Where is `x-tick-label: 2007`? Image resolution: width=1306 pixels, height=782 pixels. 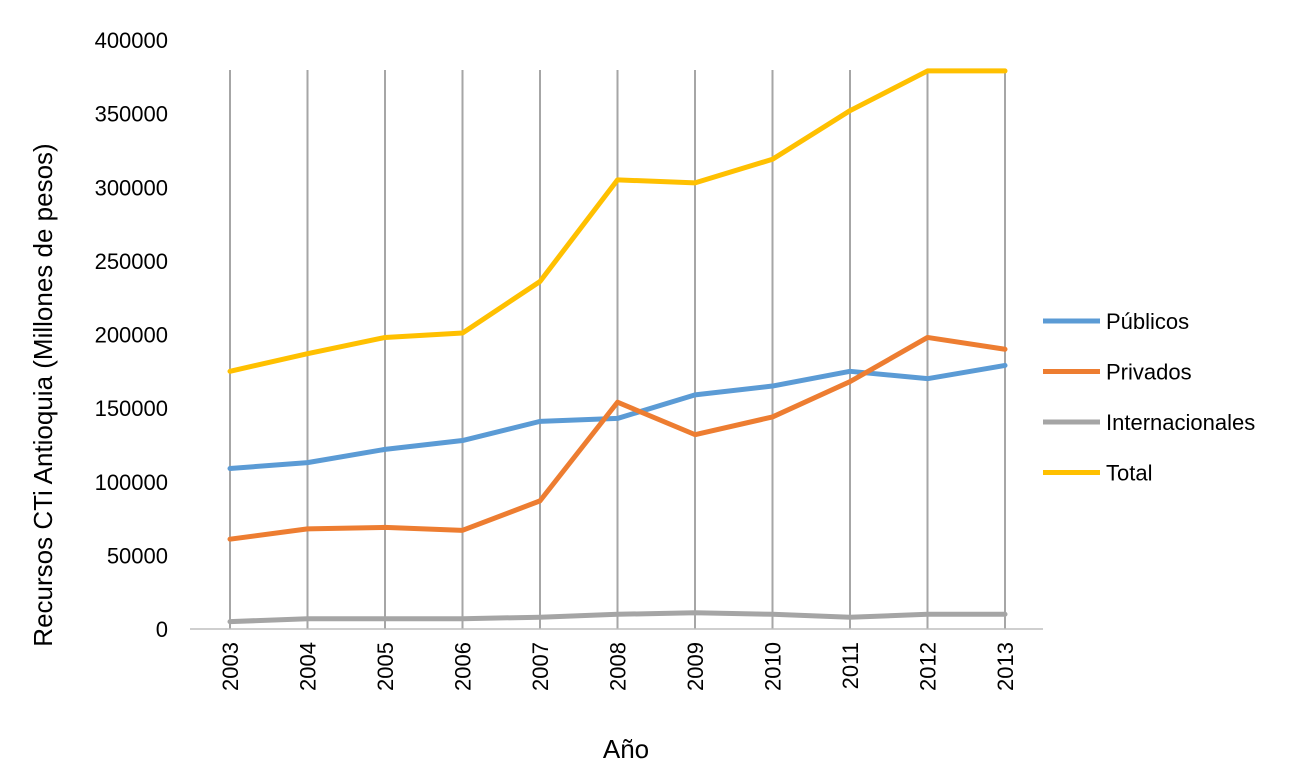 x-tick-label: 2007 is located at coordinates (540, 666).